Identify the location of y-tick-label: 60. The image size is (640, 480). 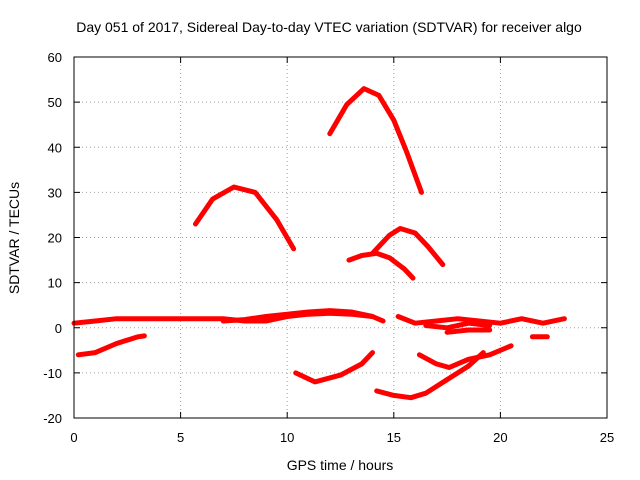
(55, 57).